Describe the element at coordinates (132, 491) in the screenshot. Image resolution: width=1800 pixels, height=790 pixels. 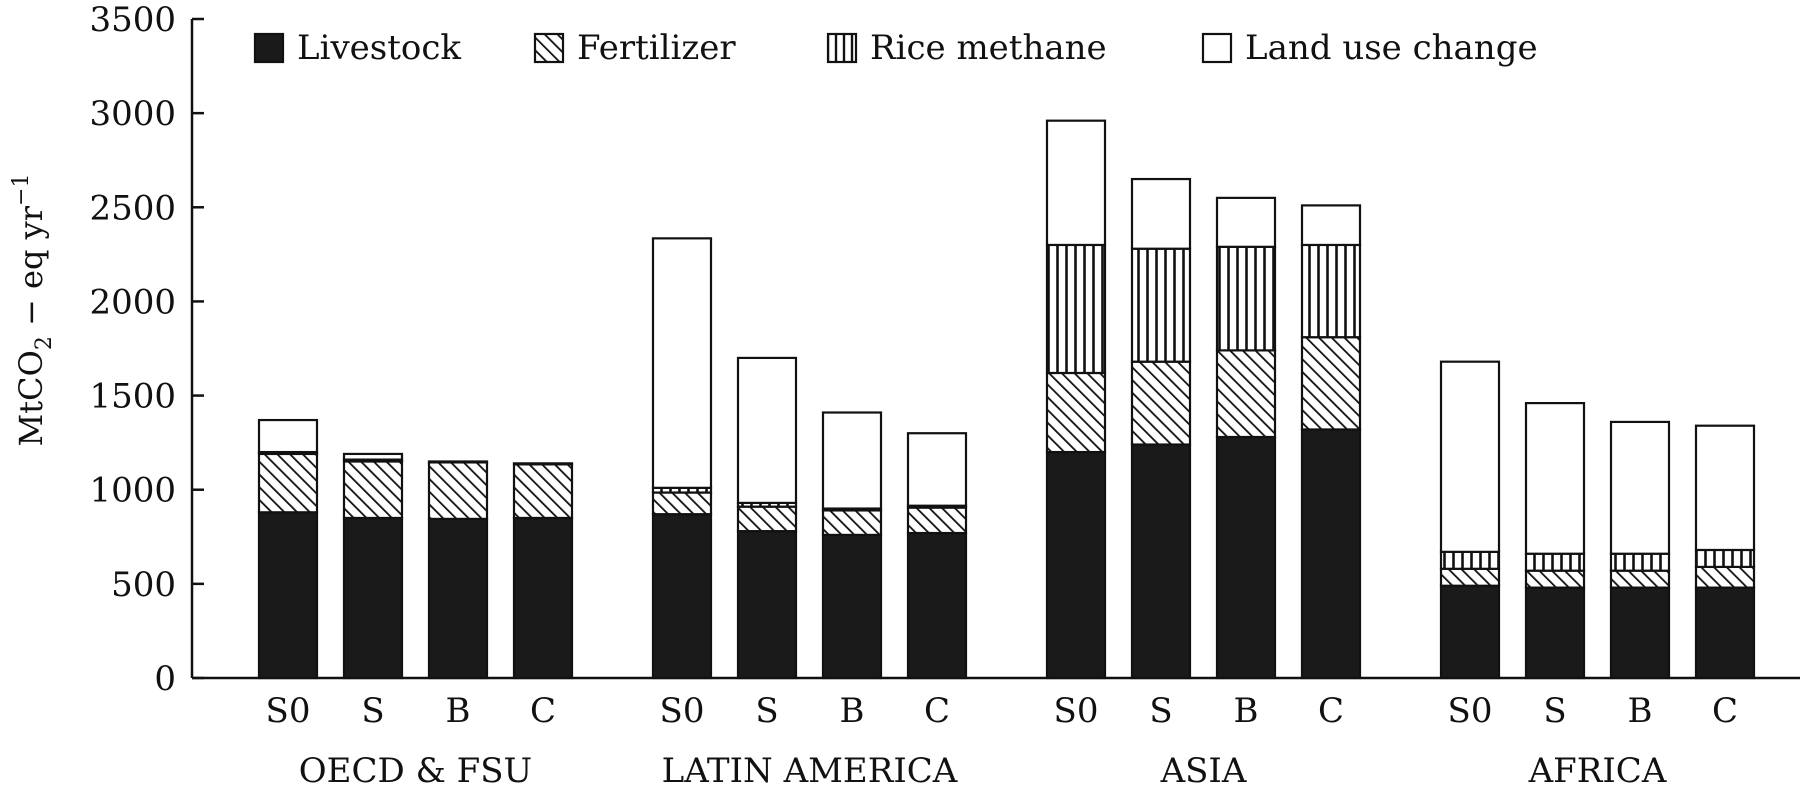
I see `y-tick-label: 1000` at that location.